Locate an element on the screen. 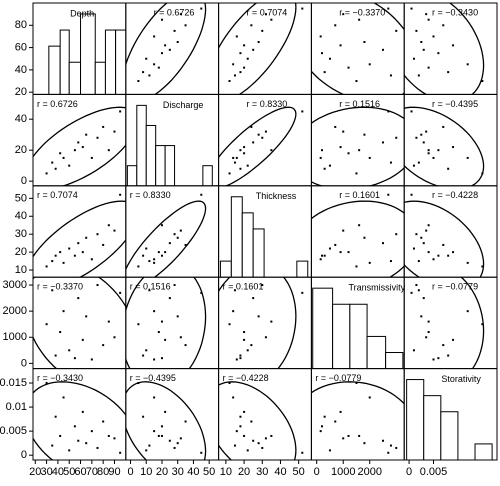 This screenshot has height=486, width=500. y-tick-label: 2000 is located at coordinates (15, 311).